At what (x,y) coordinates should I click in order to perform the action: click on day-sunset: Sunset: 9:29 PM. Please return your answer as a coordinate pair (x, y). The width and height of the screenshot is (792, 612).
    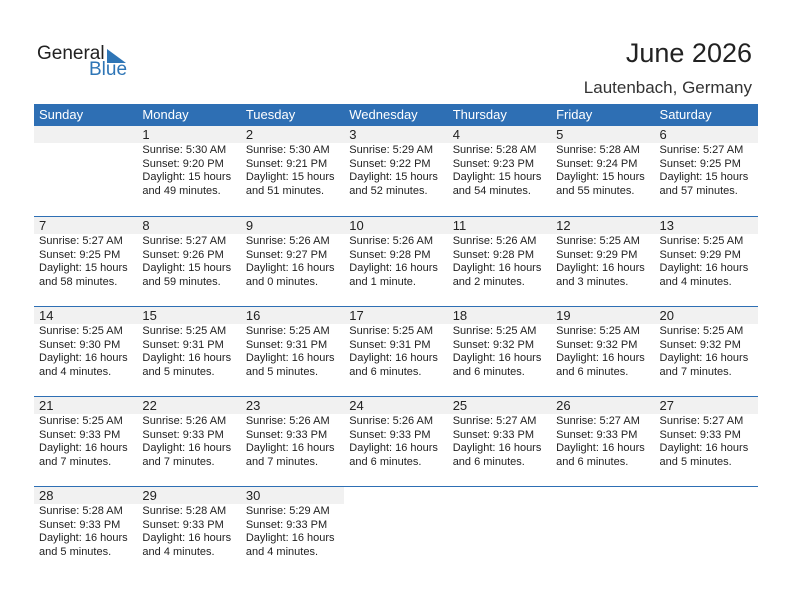
    Looking at the image, I should click on (700, 254).